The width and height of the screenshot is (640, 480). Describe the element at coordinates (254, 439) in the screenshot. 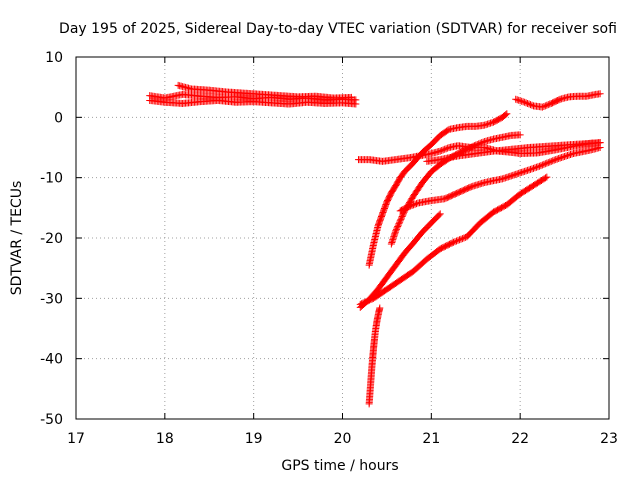

I see `x-tick-label: 19` at that location.